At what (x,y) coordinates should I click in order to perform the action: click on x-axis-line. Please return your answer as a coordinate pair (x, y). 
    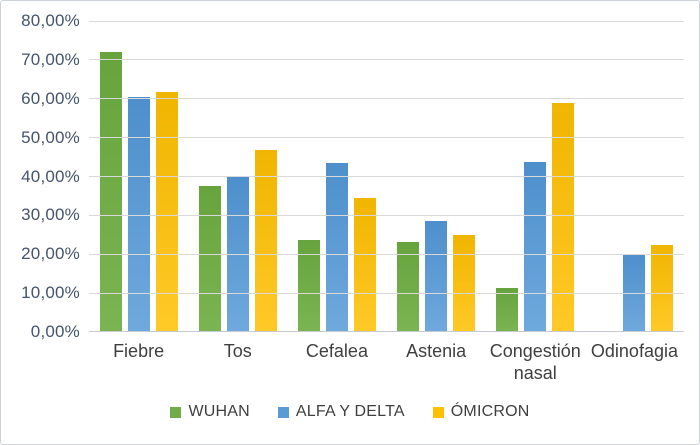
    Looking at the image, I should click on (386, 331).